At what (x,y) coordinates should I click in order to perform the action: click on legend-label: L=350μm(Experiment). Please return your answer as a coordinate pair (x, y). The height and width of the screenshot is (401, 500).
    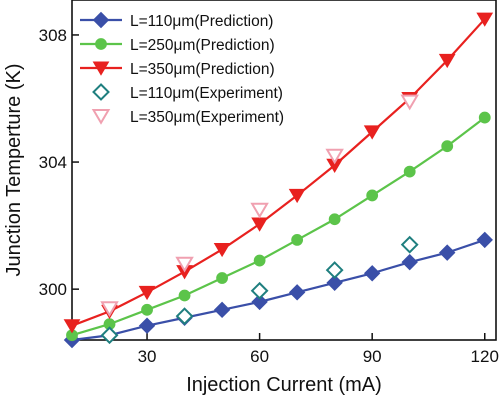
    Looking at the image, I should click on (207, 117).